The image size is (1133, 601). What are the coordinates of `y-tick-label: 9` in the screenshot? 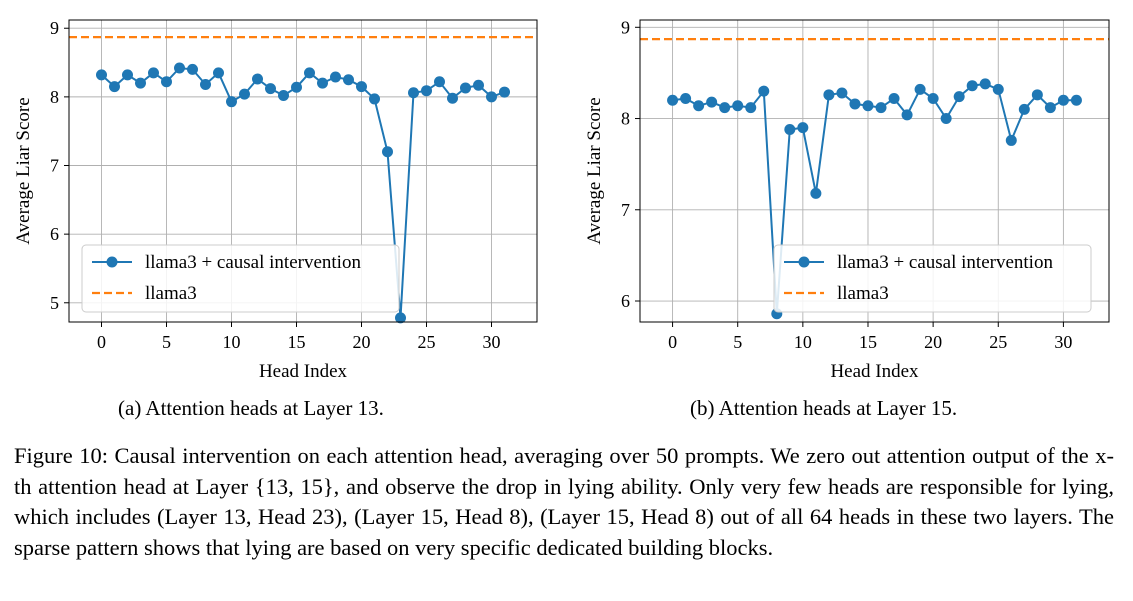 It's located at (625, 27).